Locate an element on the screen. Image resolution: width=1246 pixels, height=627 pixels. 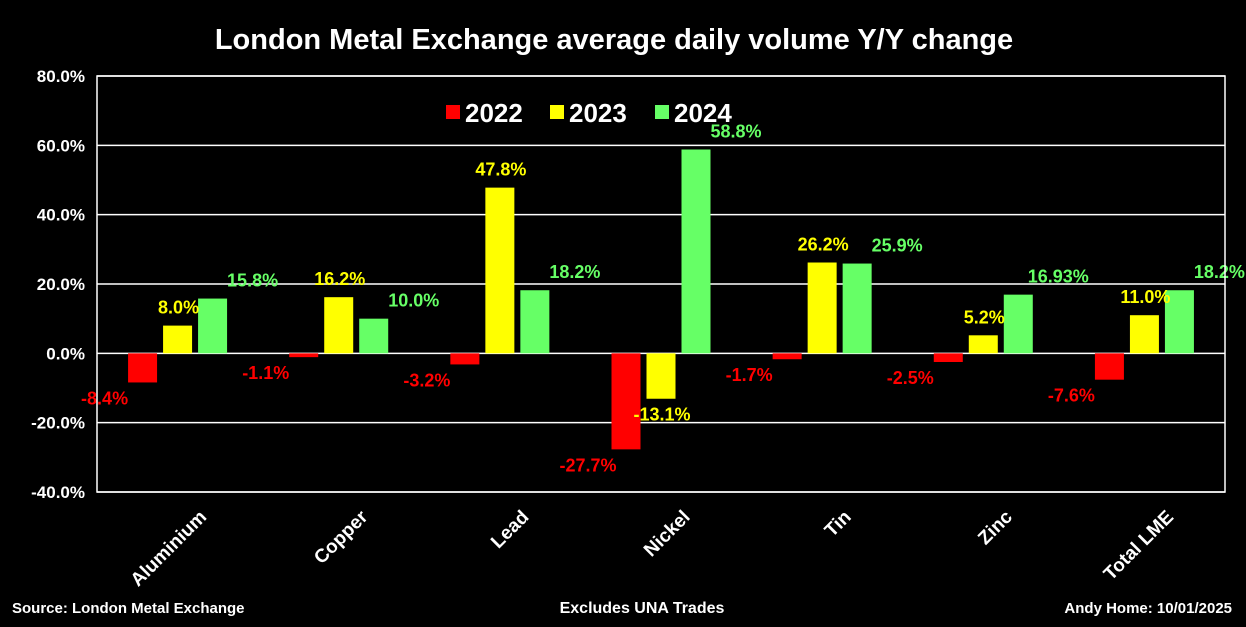
bar-2023-tin is located at coordinates (822, 308).